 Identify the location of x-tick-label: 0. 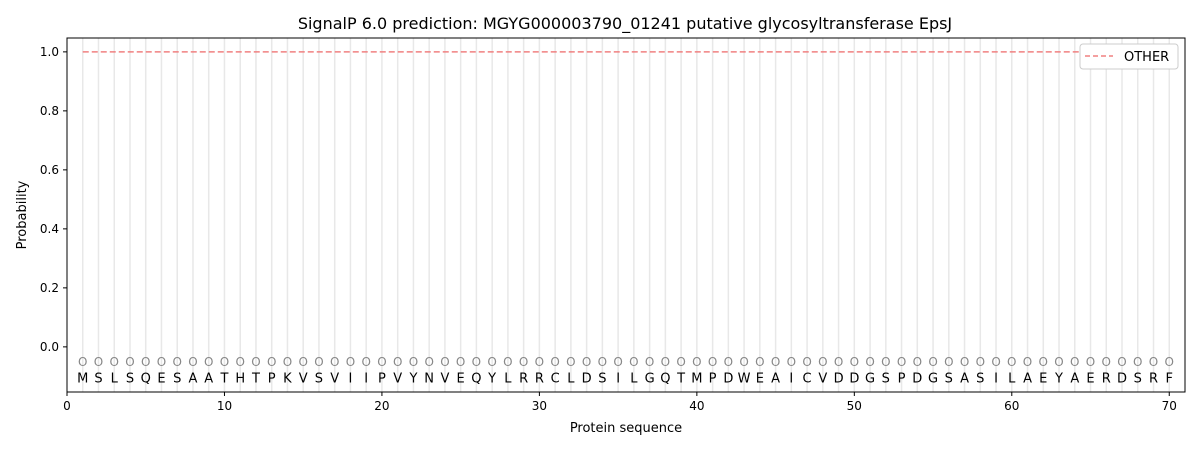
(67, 406).